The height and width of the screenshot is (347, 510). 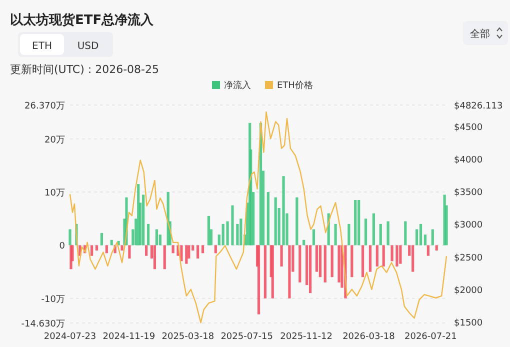 What do you see at coordinates (480, 34) in the screenshot?
I see `text: 全部` at bounding box center [480, 34].